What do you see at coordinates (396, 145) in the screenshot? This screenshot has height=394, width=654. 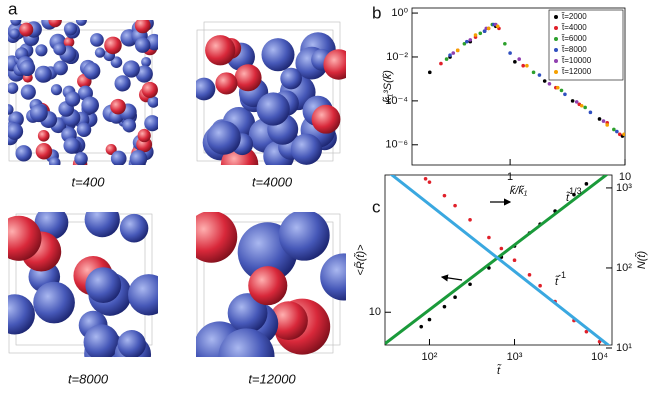 I see `y-tick-label: 10⁻⁶` at bounding box center [396, 145].